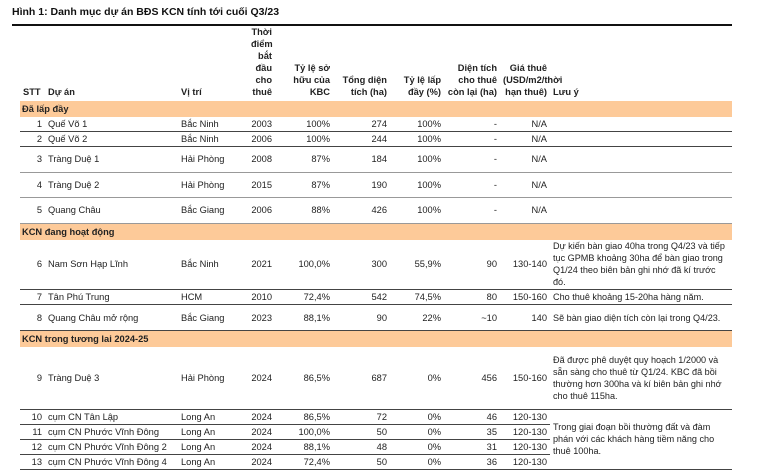  Describe the element at coordinates (262, 62) in the screenshot. I see `header-start-year: Thời điểm bắt đầu cho thuê` at that location.